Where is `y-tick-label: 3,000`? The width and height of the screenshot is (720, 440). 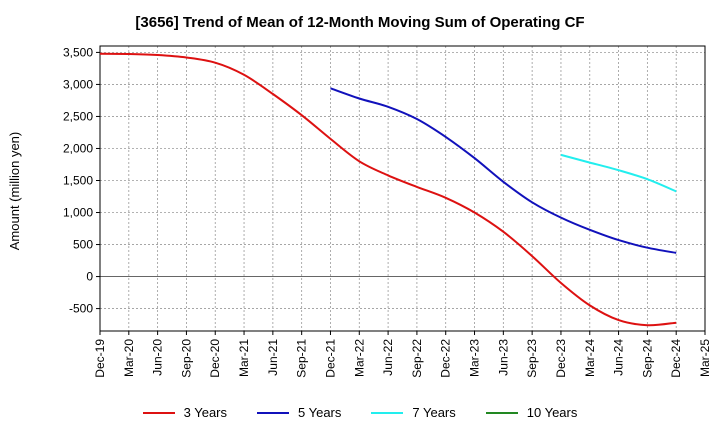
y-tick-label: 3,000 is located at coordinates (78, 84).